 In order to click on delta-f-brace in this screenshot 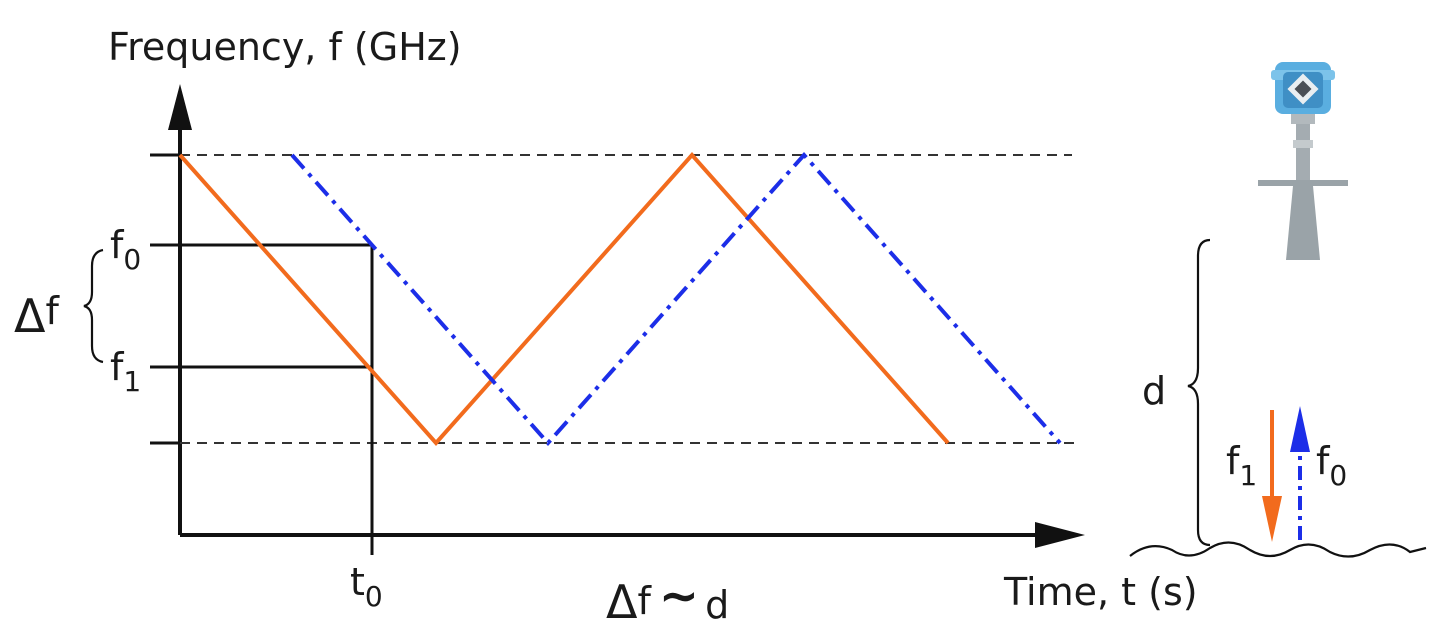, I will do `click(93, 306)`.